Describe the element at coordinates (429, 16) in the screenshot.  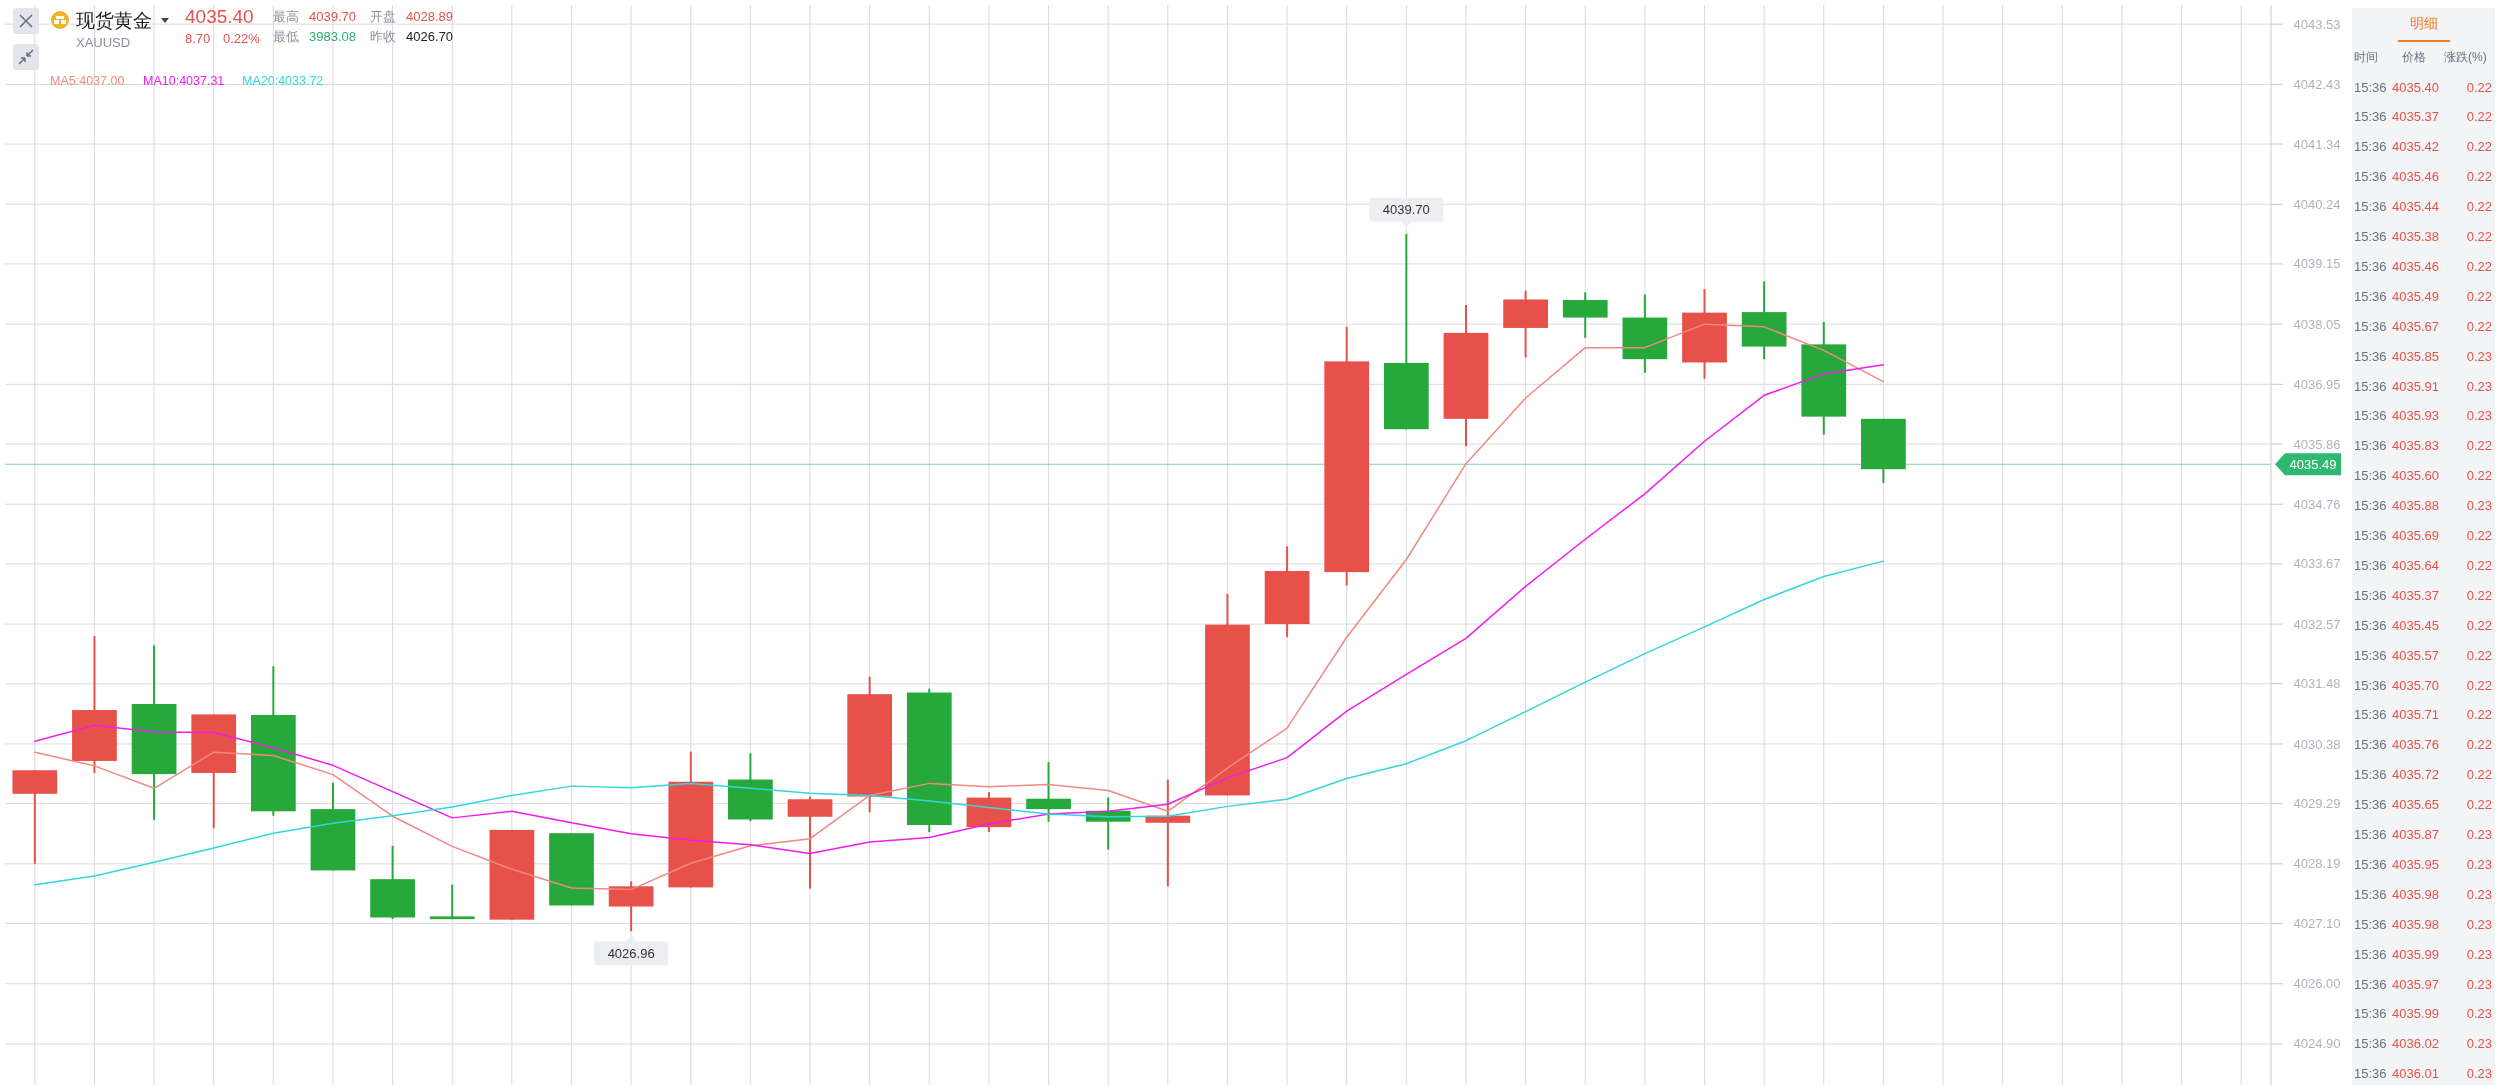
I see `annotation: 4028.89` at that location.